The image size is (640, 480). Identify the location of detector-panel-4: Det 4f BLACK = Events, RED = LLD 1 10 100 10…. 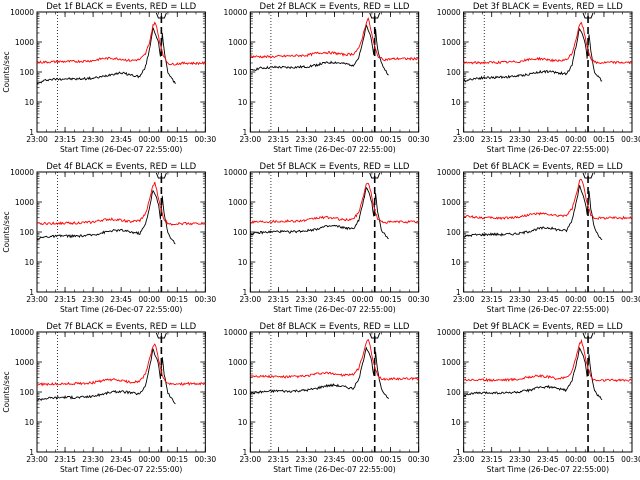
(109, 238).